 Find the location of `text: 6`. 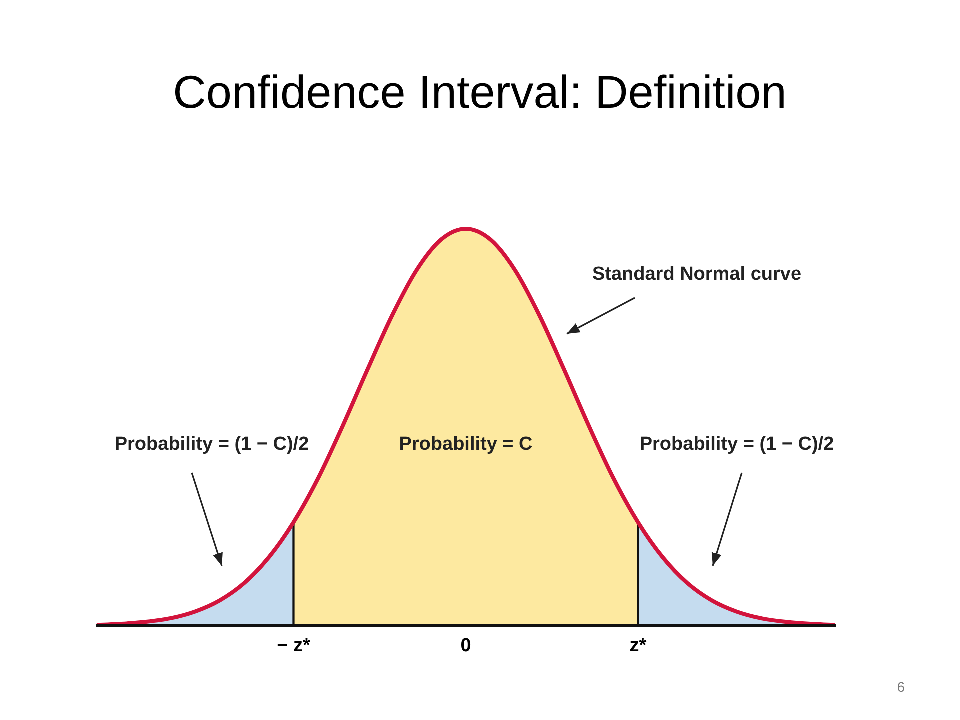

text: 6 is located at coordinates (901, 687).